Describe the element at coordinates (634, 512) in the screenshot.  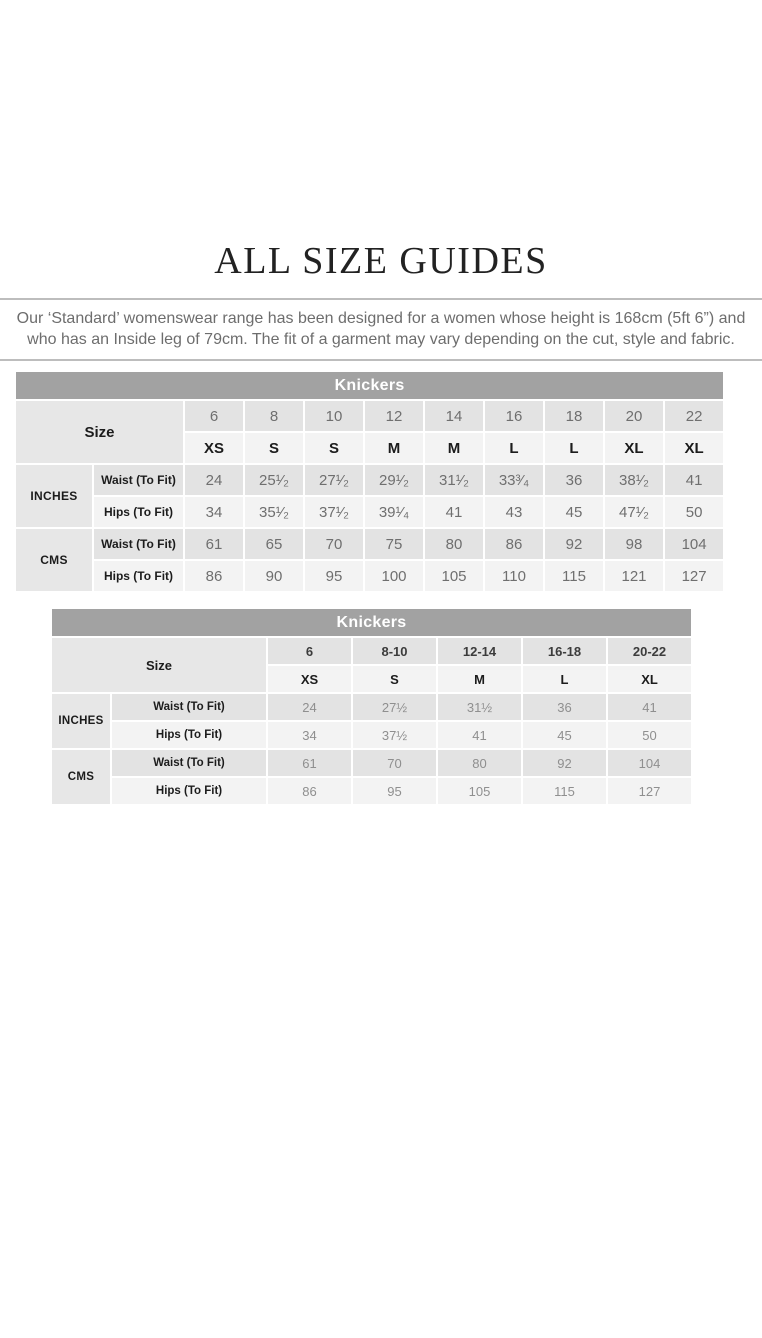
I see `measurement-value: 47¹⁄₂` at that location.